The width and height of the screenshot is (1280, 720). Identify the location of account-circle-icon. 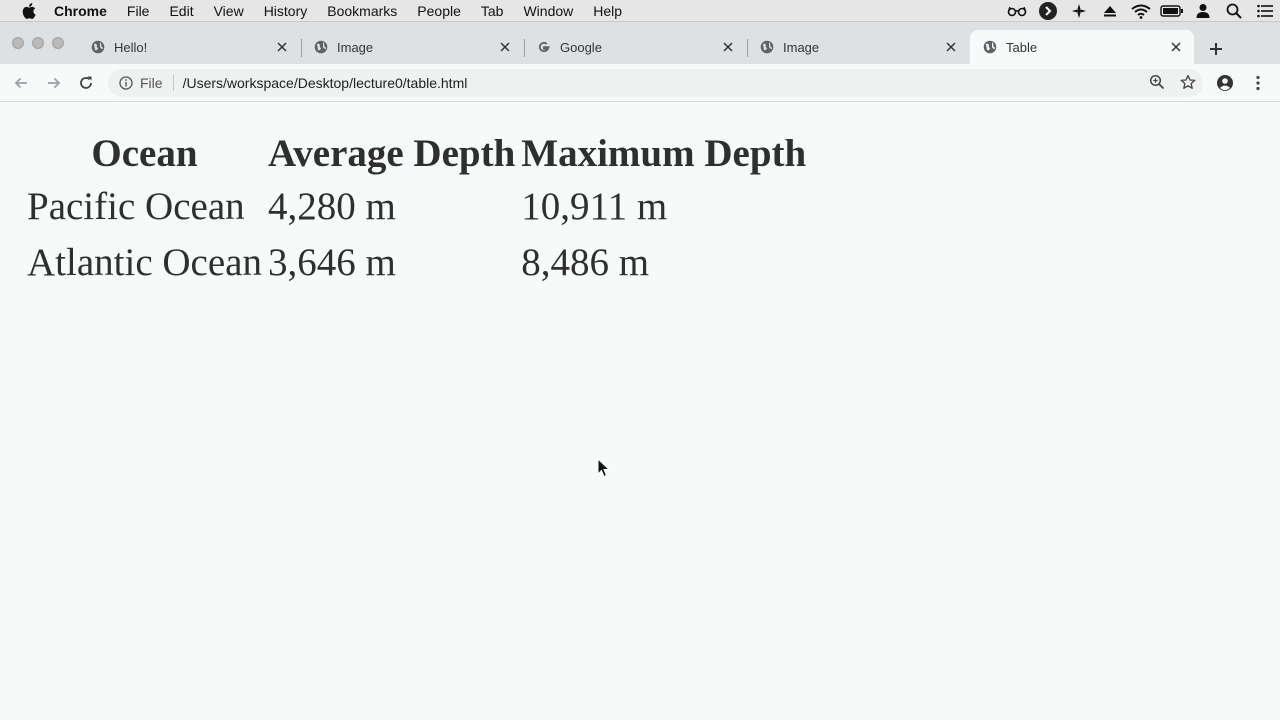
(1225, 83).